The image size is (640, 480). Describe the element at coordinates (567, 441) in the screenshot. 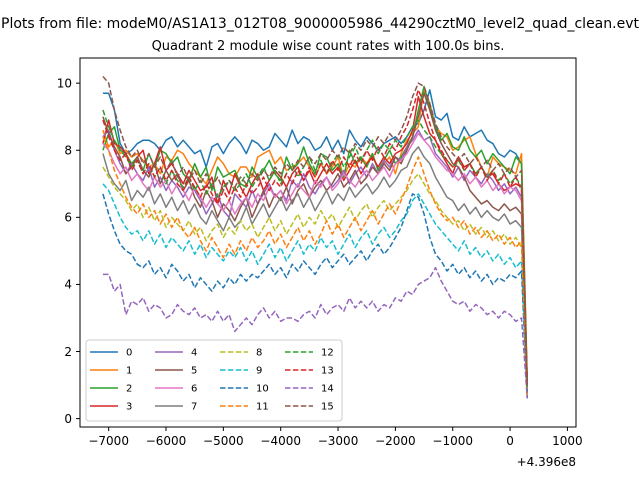

I see `x-tick-label: 1000` at that location.